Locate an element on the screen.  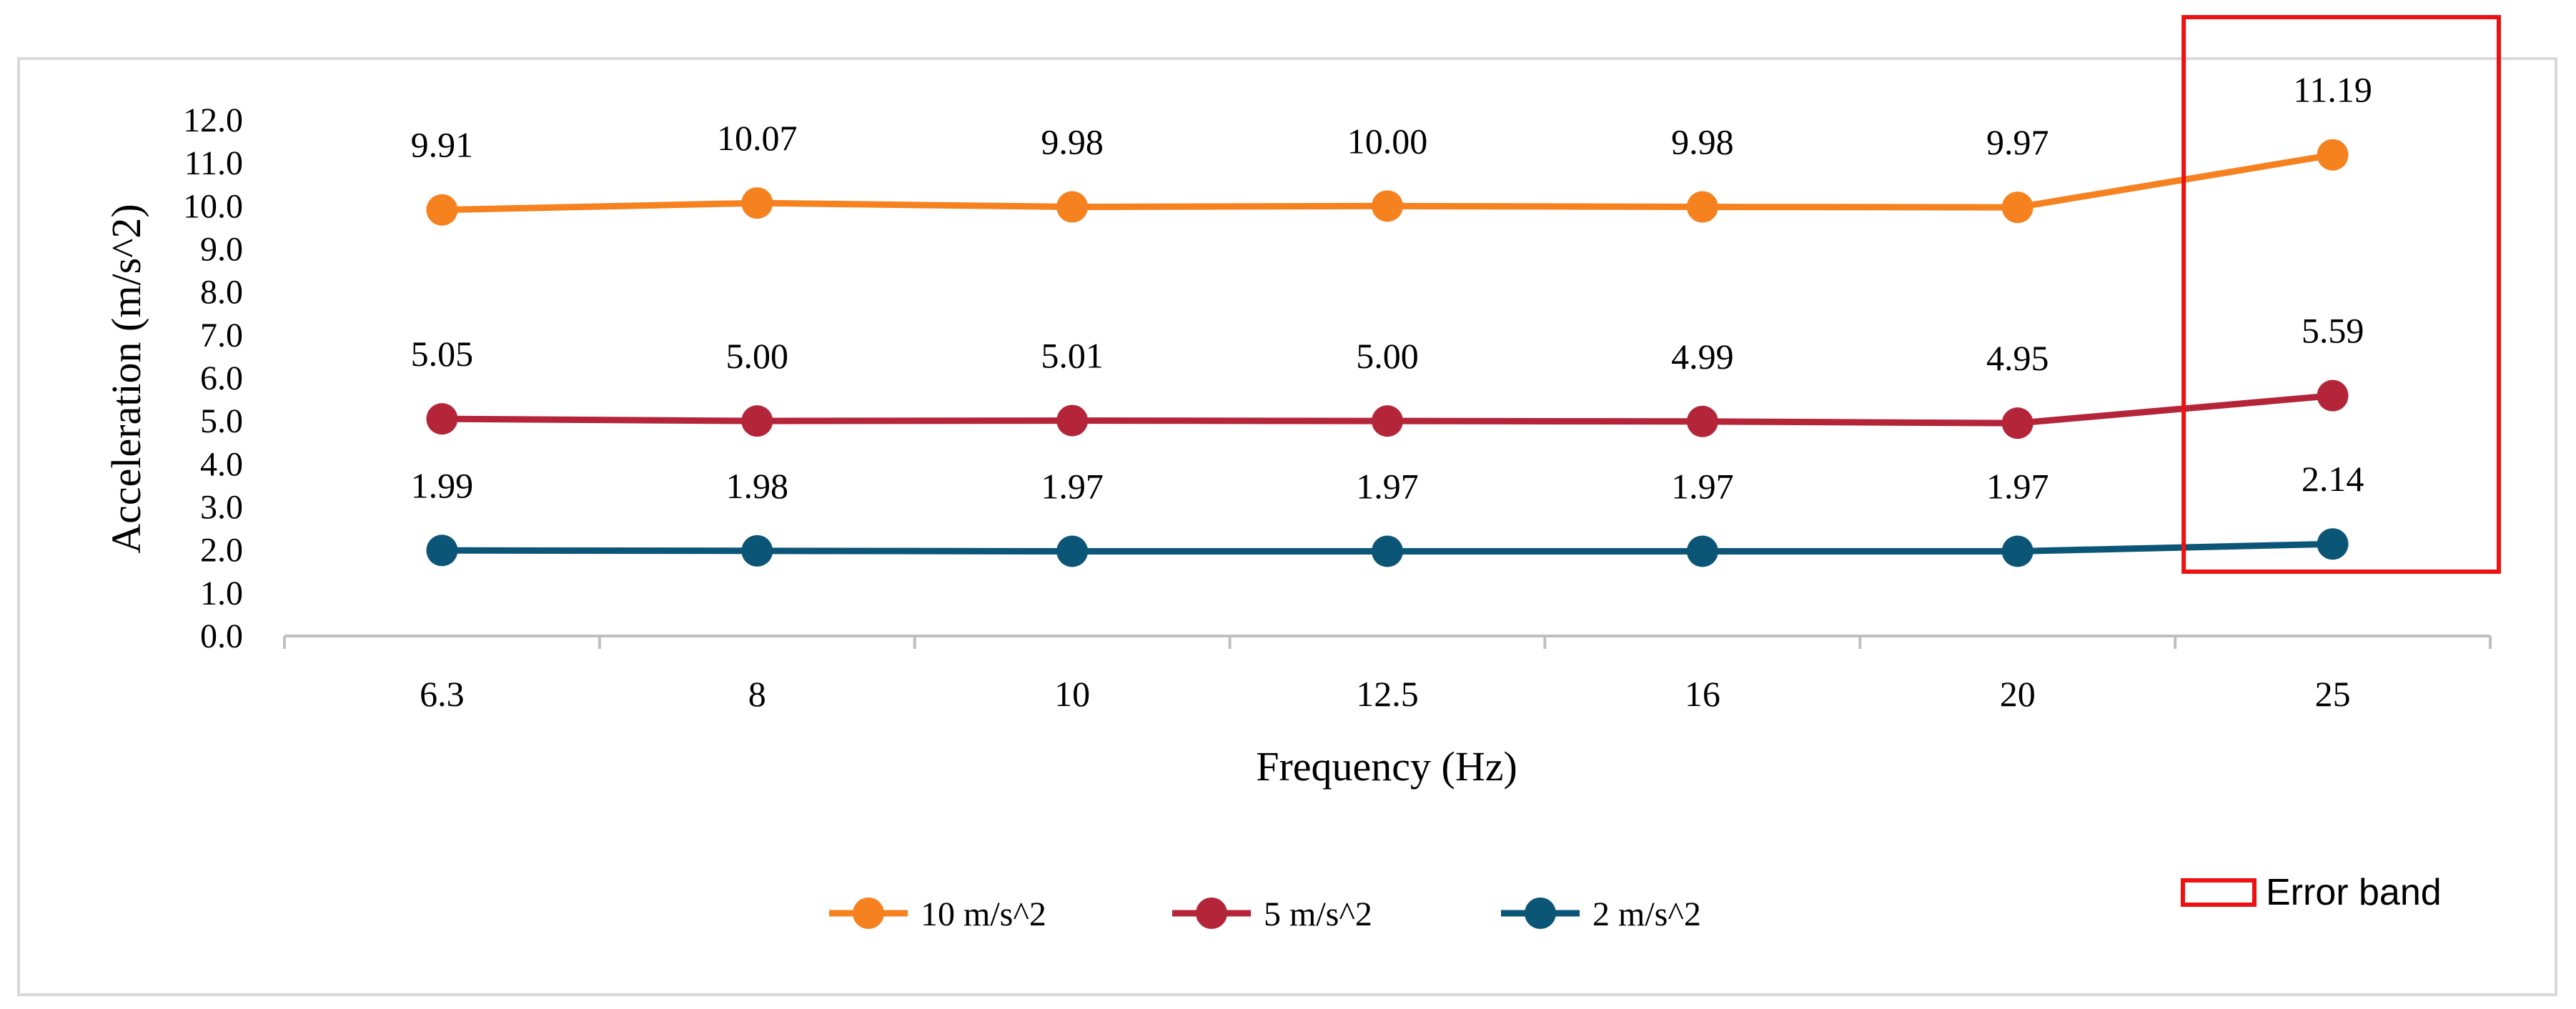
y-tick-label: 0.0 is located at coordinates (221, 636).